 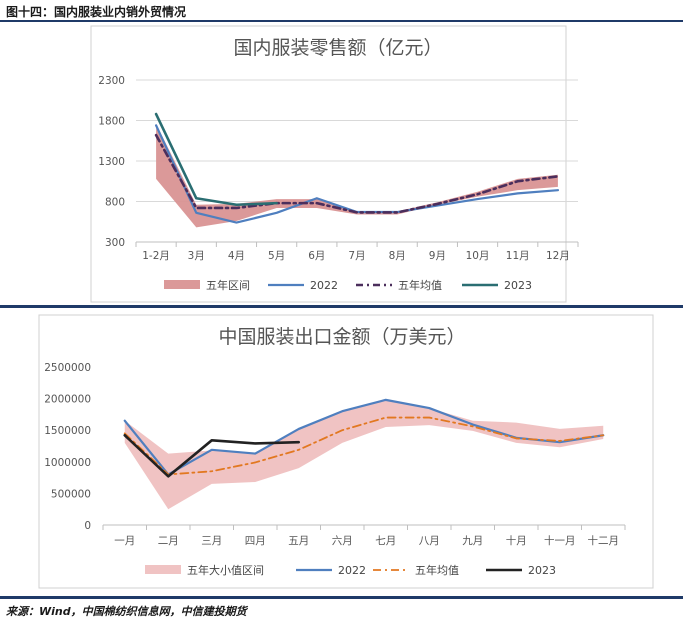 I want to click on y-tick-label: 1000000, so click(x=67, y=463).